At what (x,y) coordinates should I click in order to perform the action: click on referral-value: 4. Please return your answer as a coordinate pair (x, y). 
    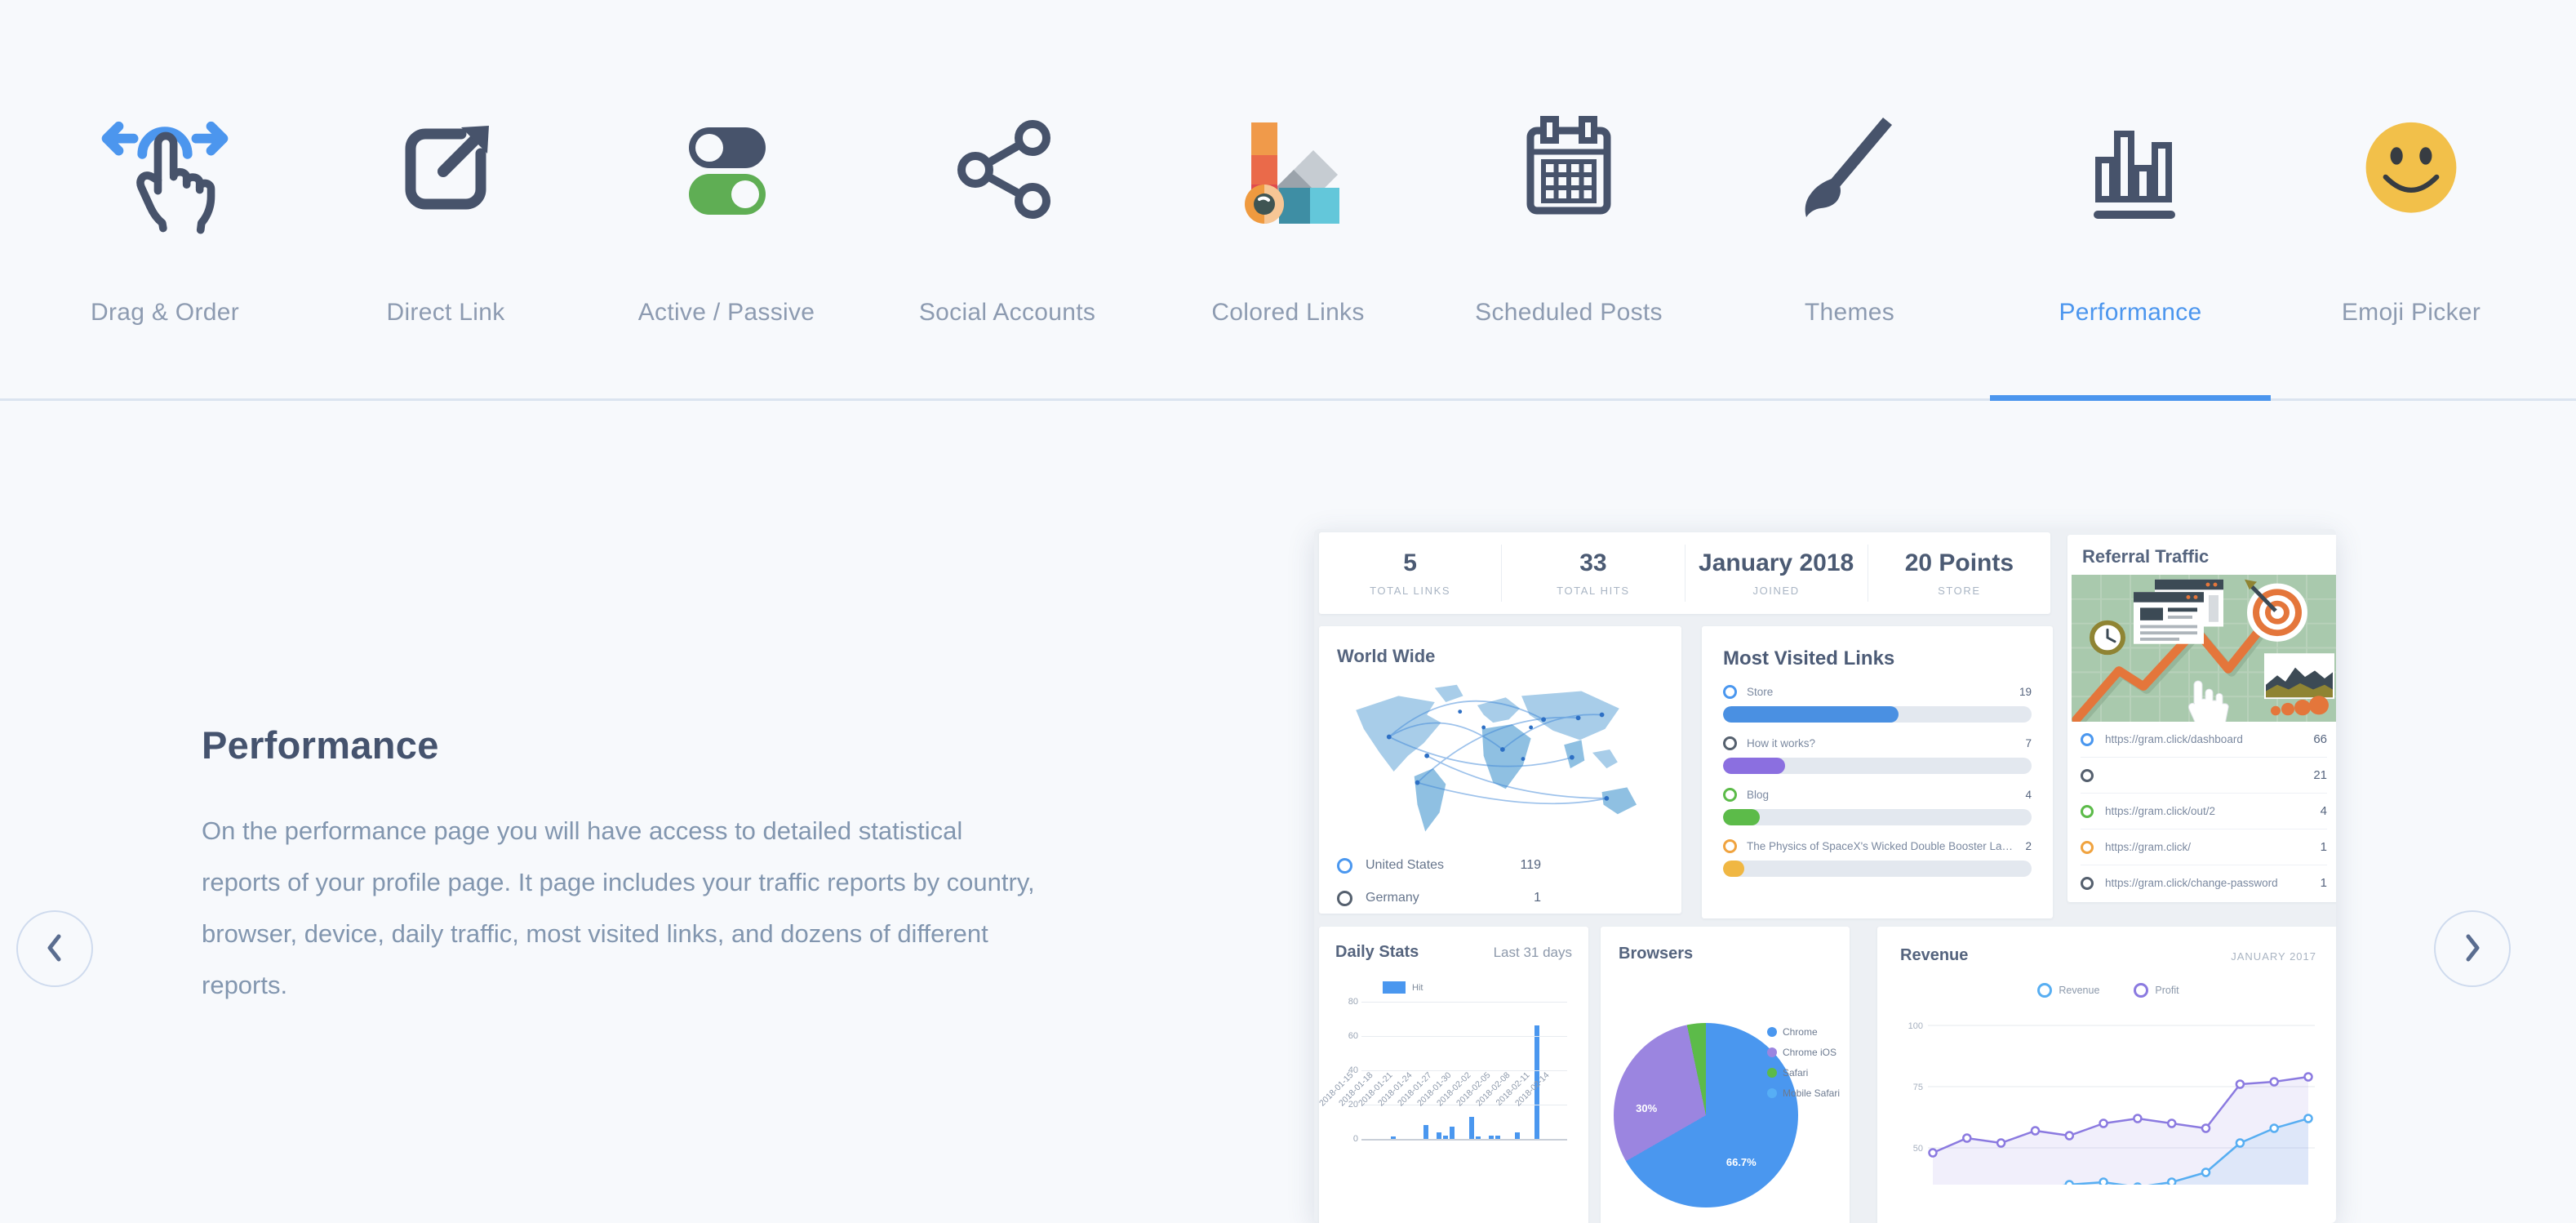
    Looking at the image, I should click on (2323, 811).